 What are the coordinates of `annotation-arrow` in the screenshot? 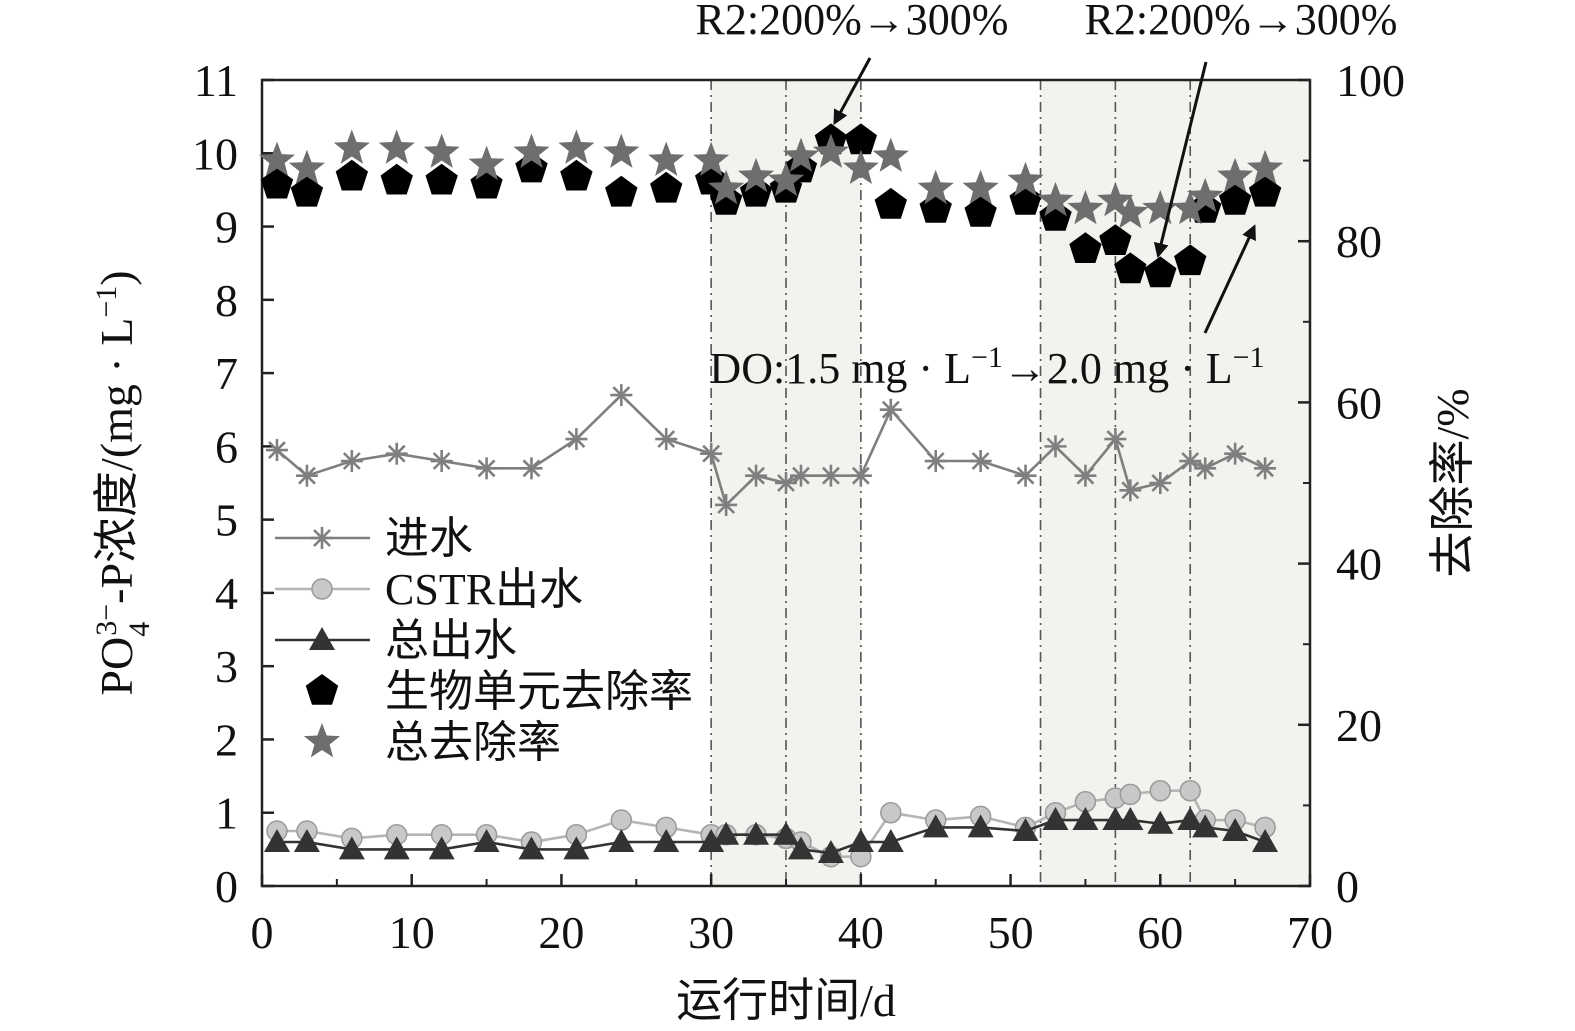 It's located at (1180, 160).